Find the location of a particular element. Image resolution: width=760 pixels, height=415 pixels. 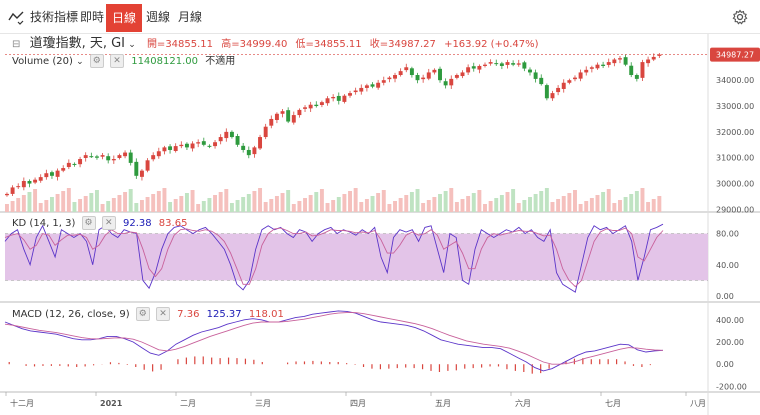

open-value: 開=34855.11 is located at coordinates (180, 44).